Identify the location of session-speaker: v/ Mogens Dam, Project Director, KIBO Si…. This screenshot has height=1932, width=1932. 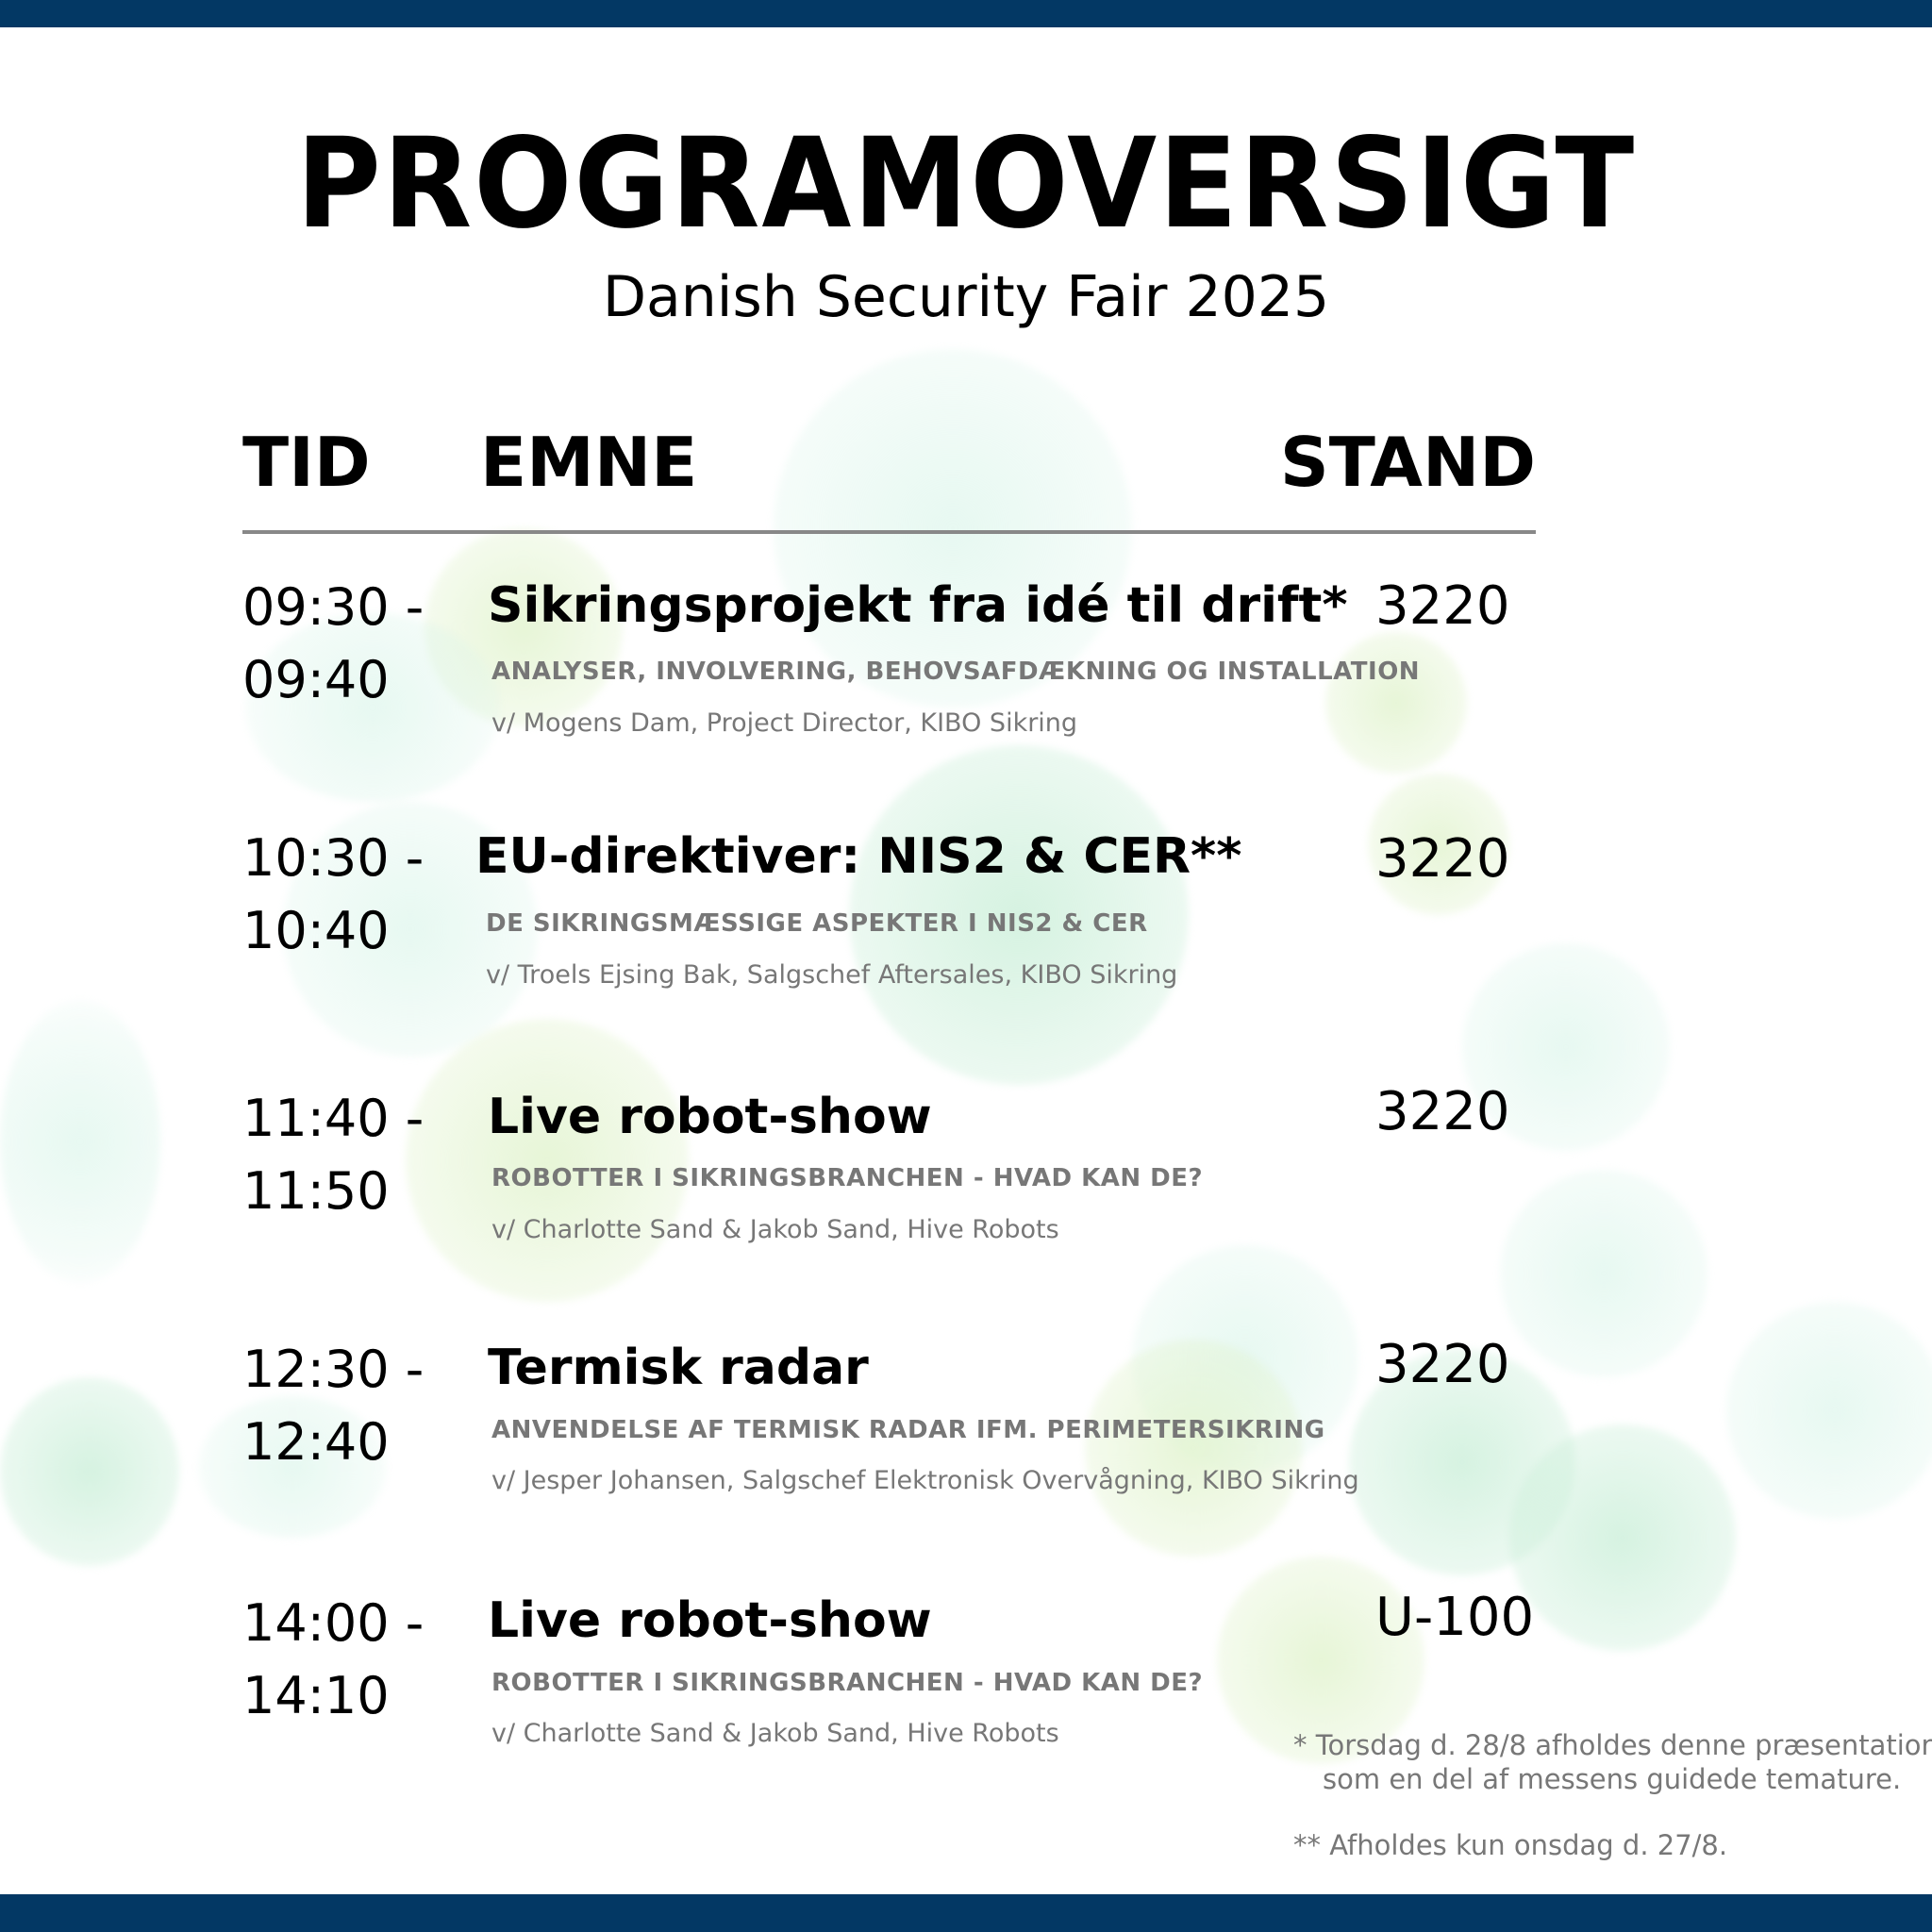
(784, 723).